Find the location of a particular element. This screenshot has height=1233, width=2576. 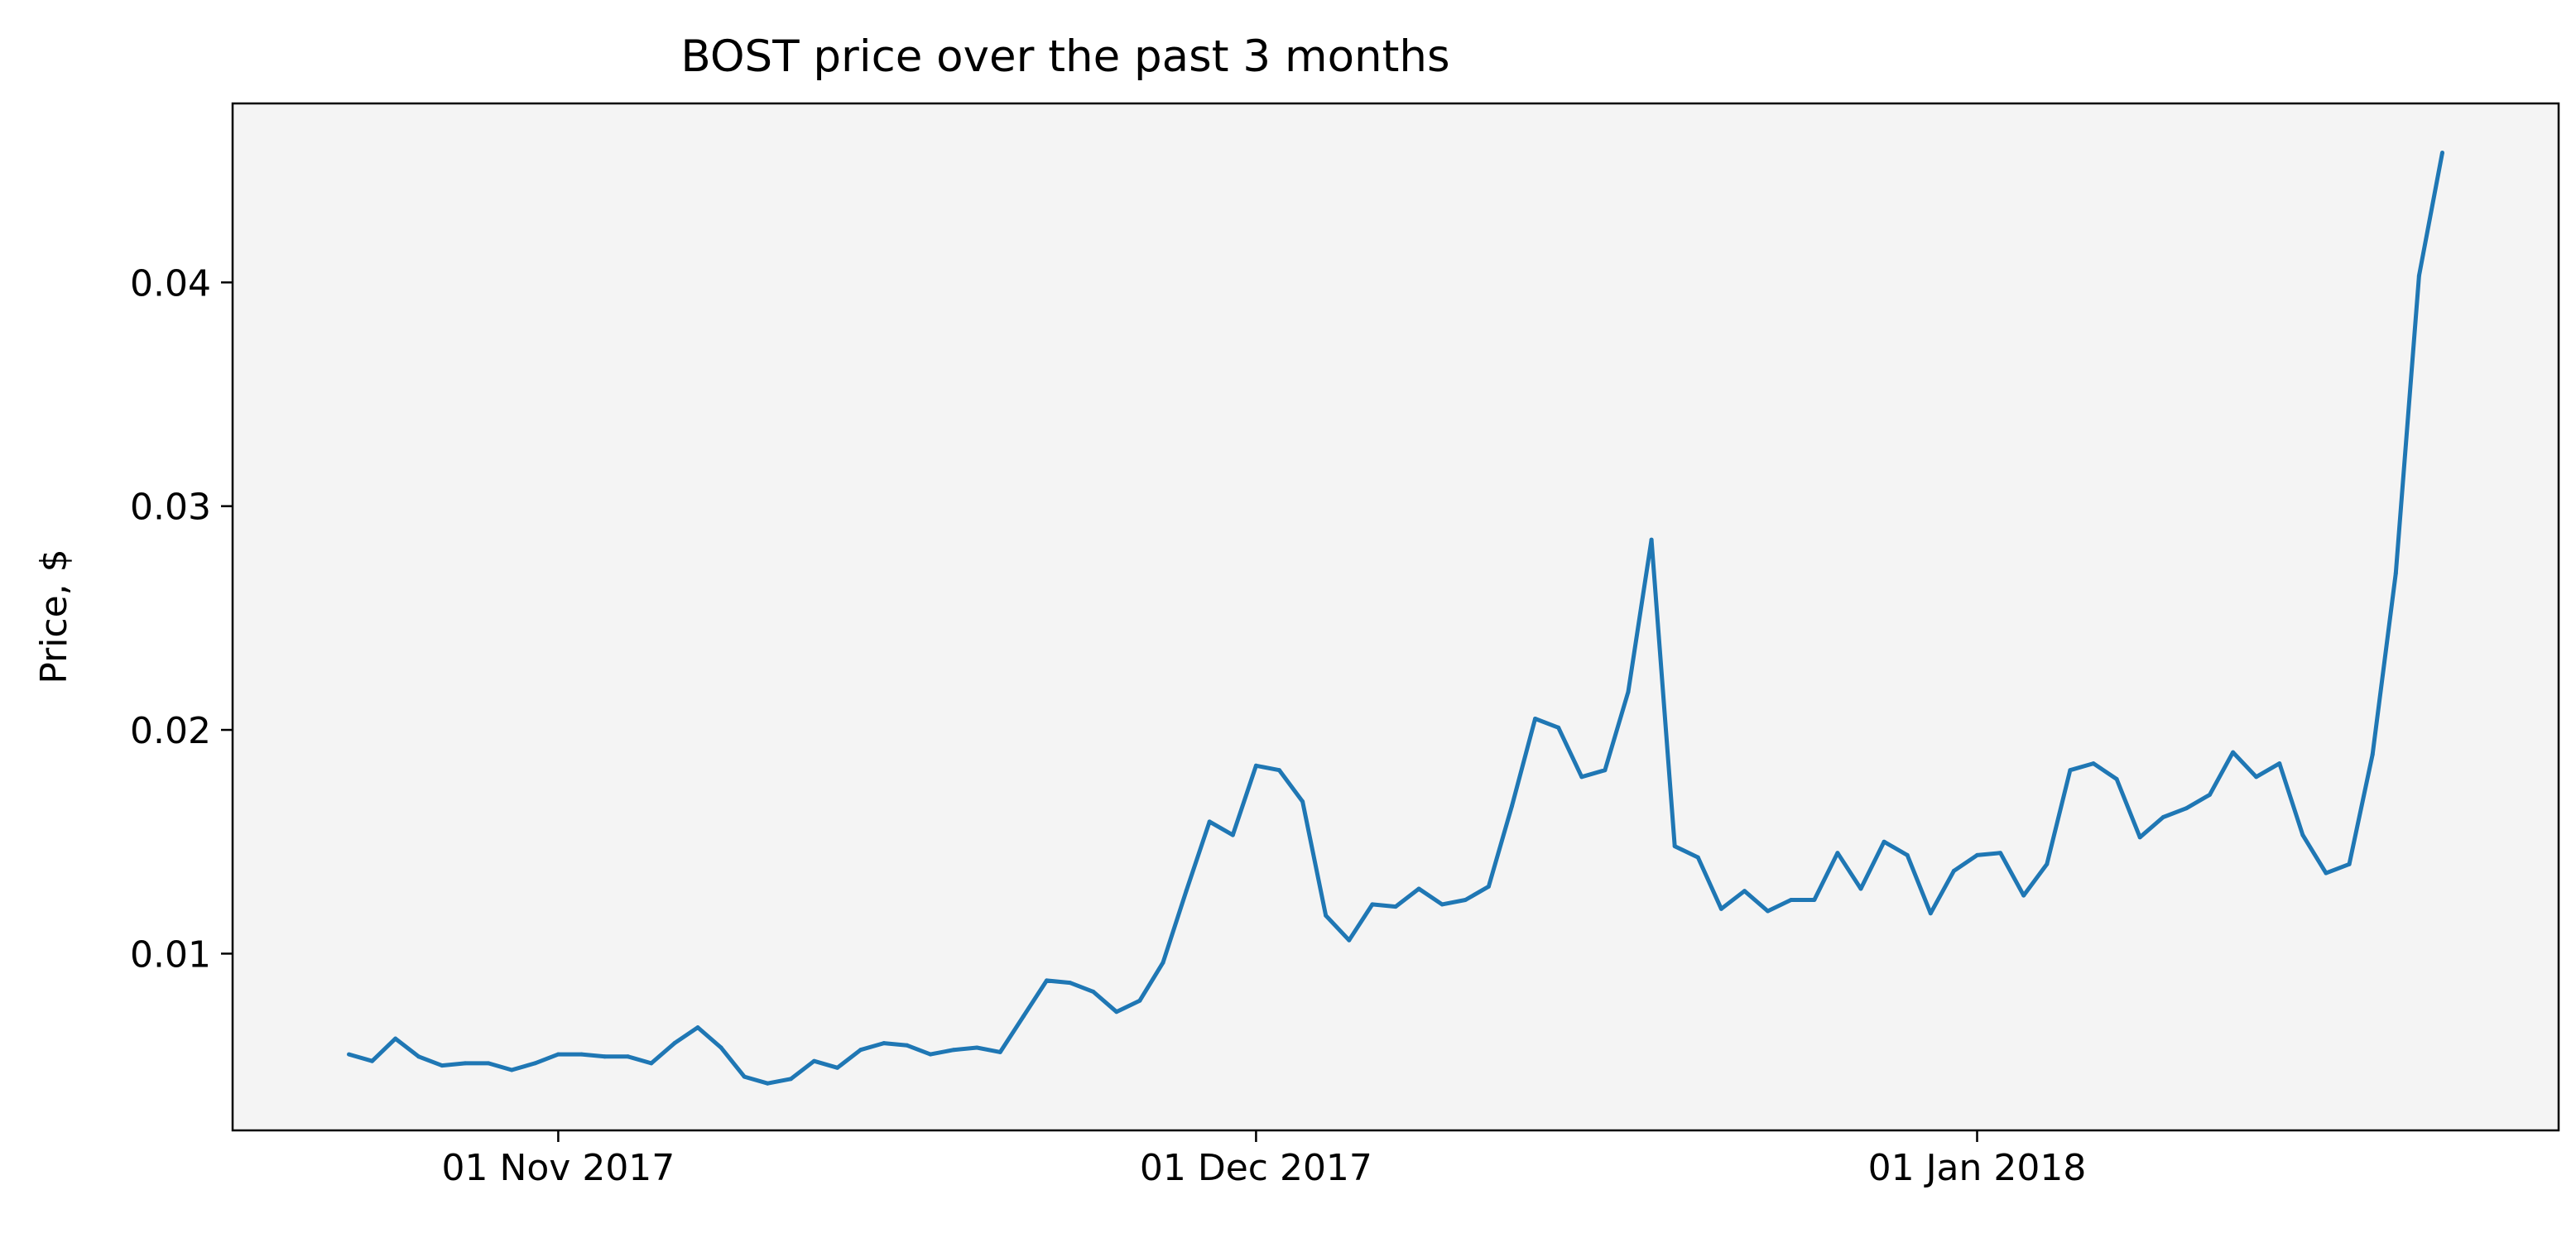

x-axis: 01 Nov 2017 01 Dec 2017 01 Jan 2018 is located at coordinates (1263, 1159).